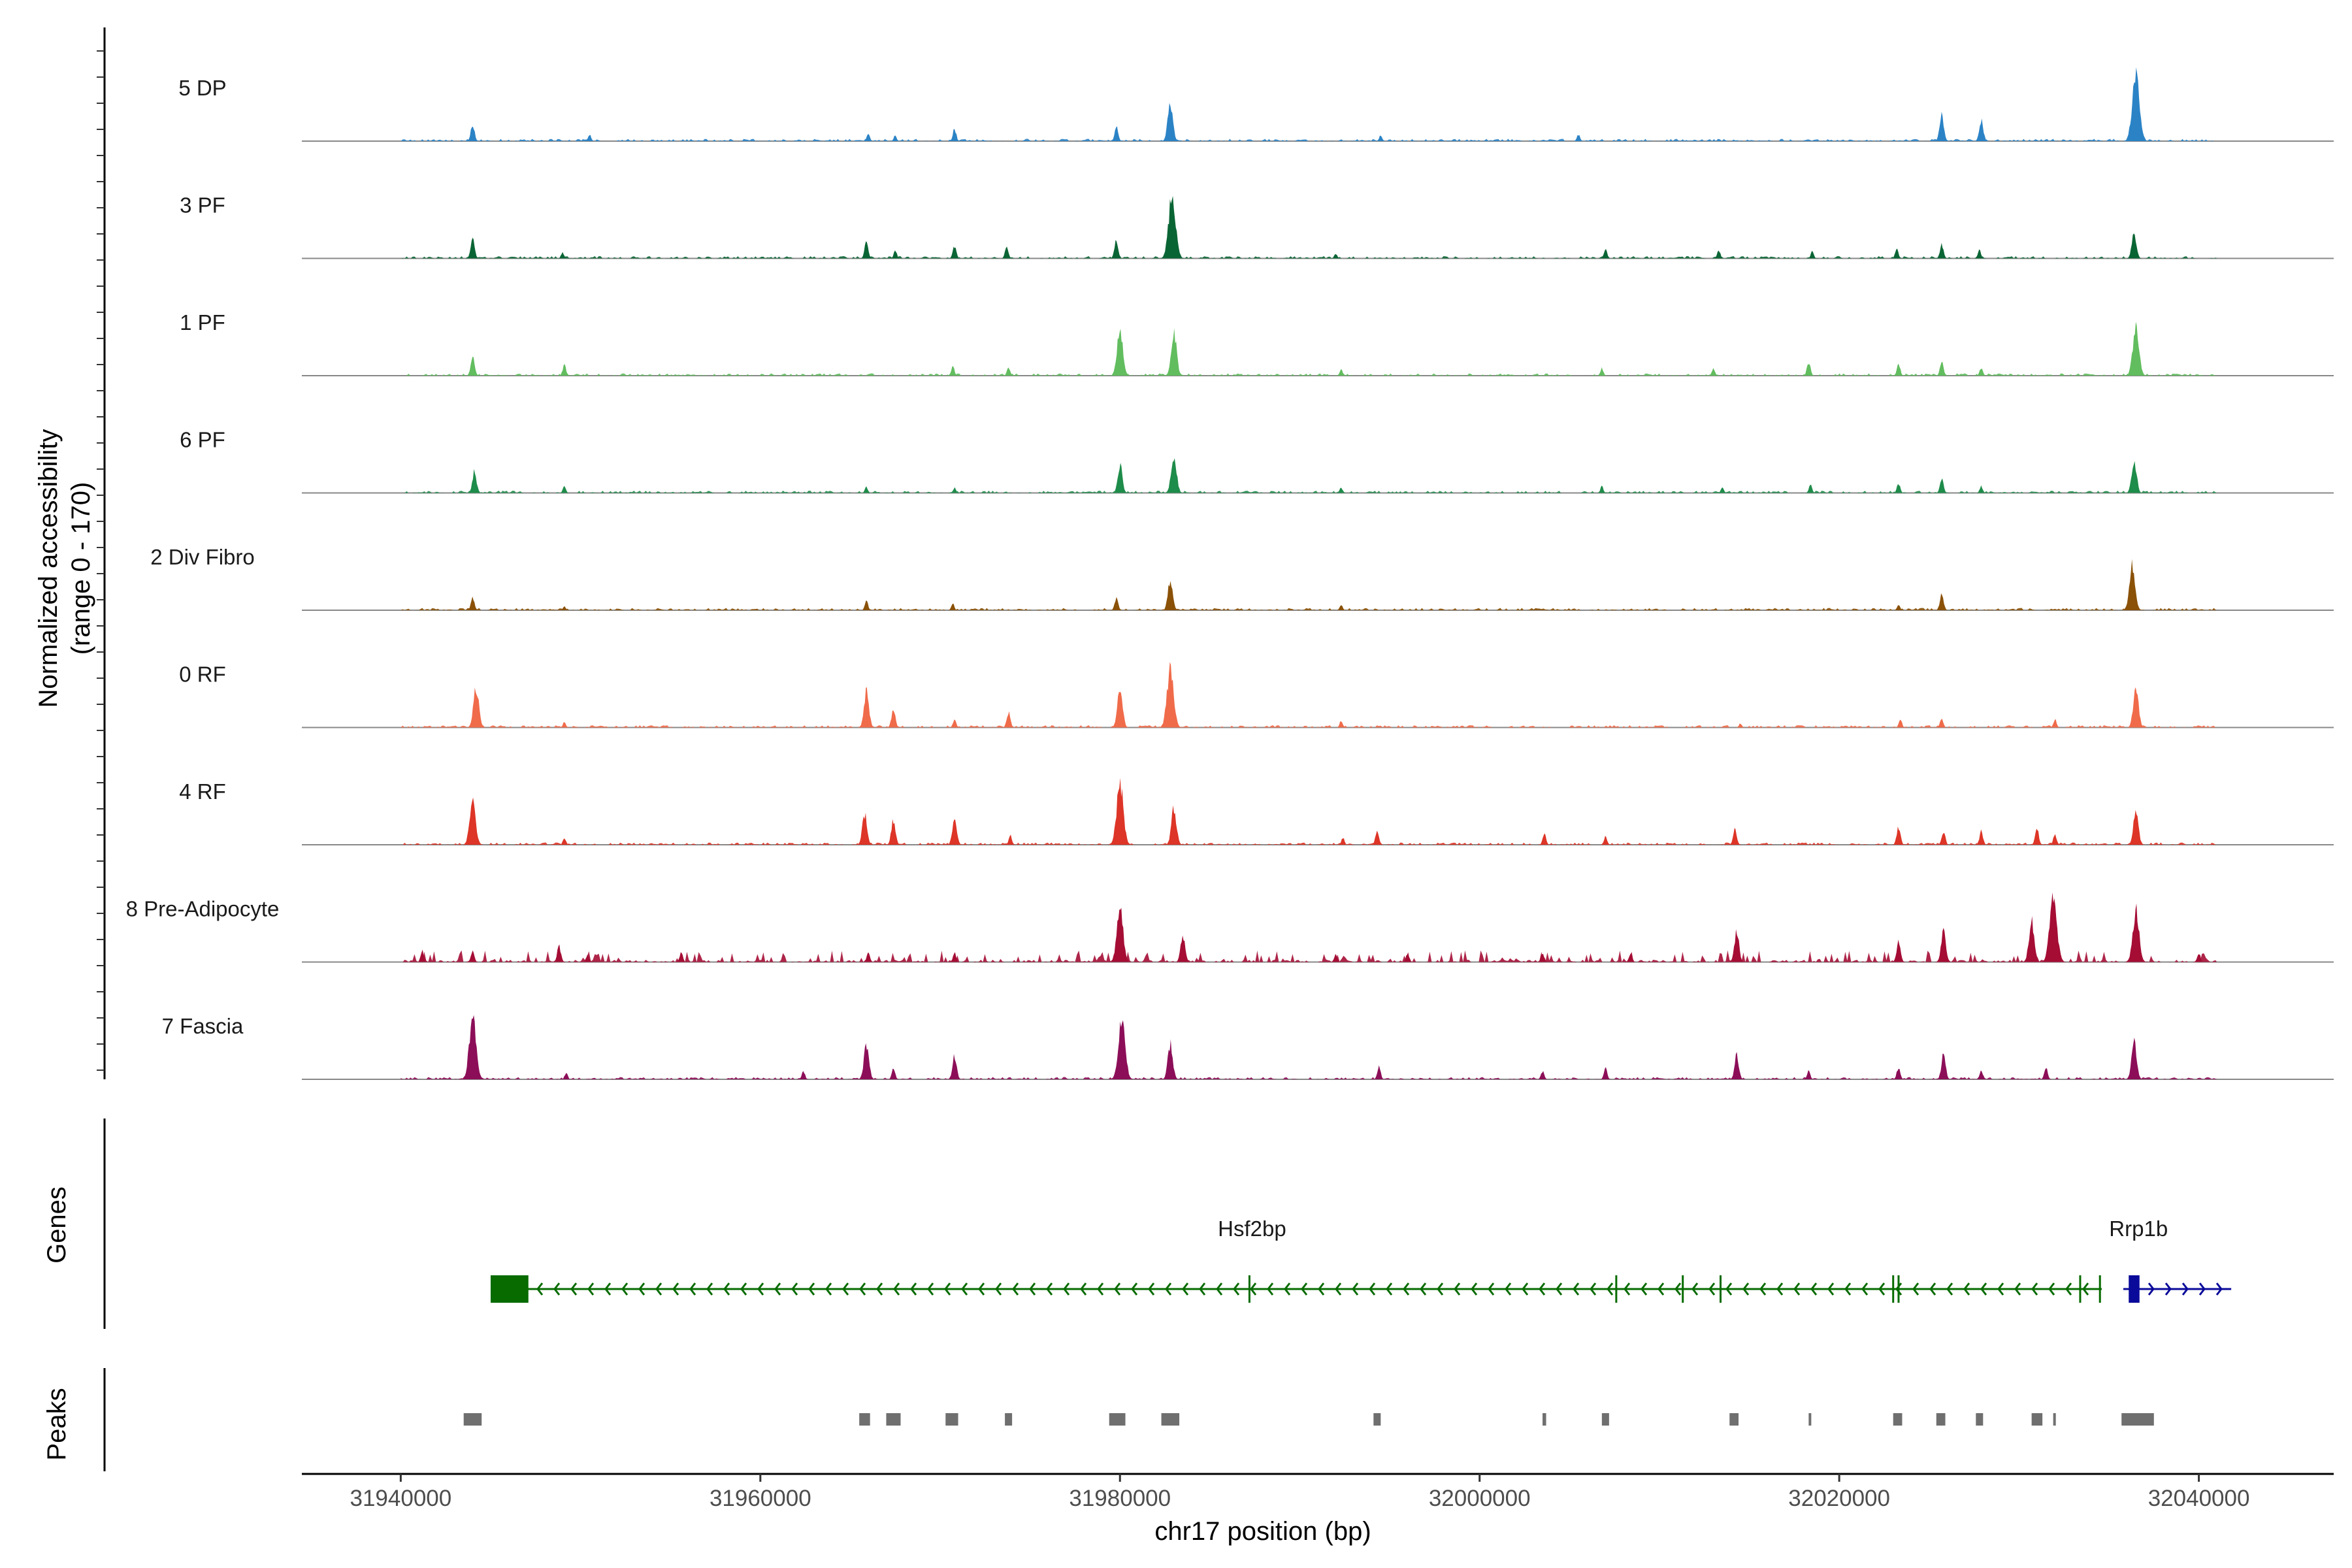 The height and width of the screenshot is (1568, 2352). What do you see at coordinates (2219, 1289) in the screenshot?
I see `strand-arrow-right-icon` at bounding box center [2219, 1289].